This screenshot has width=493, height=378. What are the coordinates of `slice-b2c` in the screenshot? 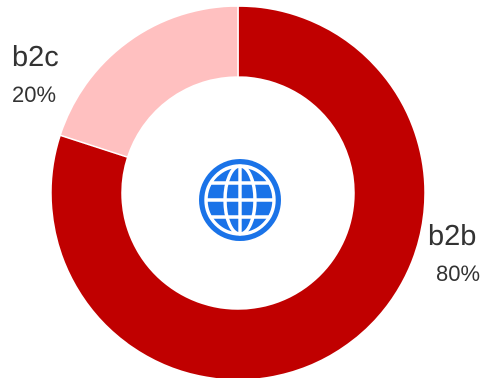 It's located at (149, 82).